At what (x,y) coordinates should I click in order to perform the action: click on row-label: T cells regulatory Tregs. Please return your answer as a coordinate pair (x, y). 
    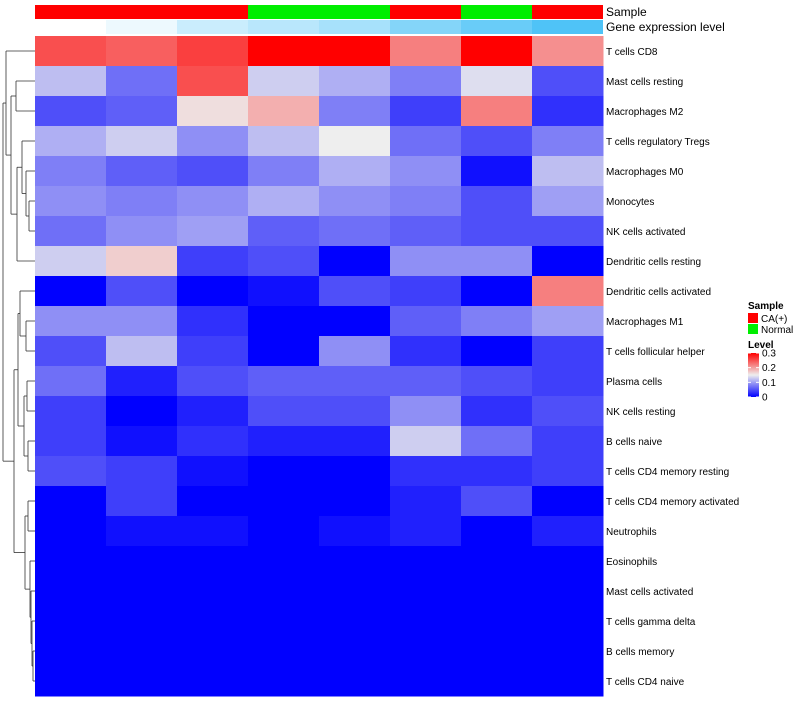
    Looking at the image, I should click on (658, 142).